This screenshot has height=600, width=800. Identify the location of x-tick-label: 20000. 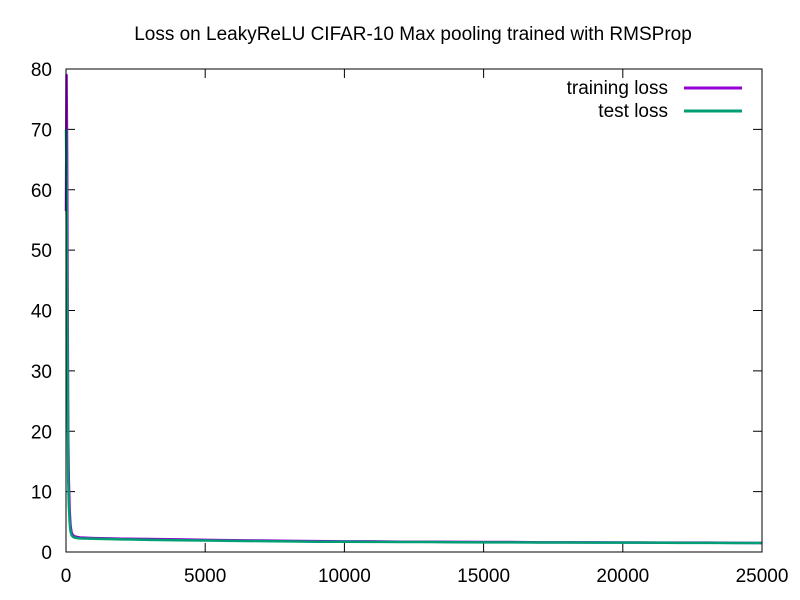
(622, 576).